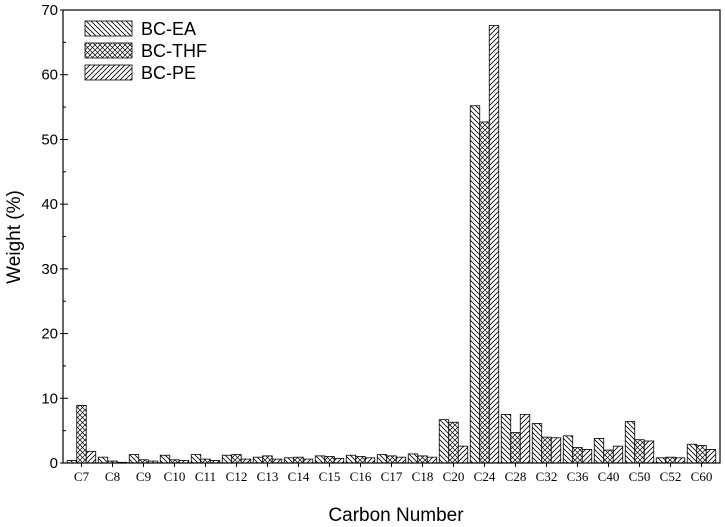 This screenshot has height=527, width=725. What do you see at coordinates (485, 476) in the screenshot?
I see `x-tick-label: C24` at bounding box center [485, 476].